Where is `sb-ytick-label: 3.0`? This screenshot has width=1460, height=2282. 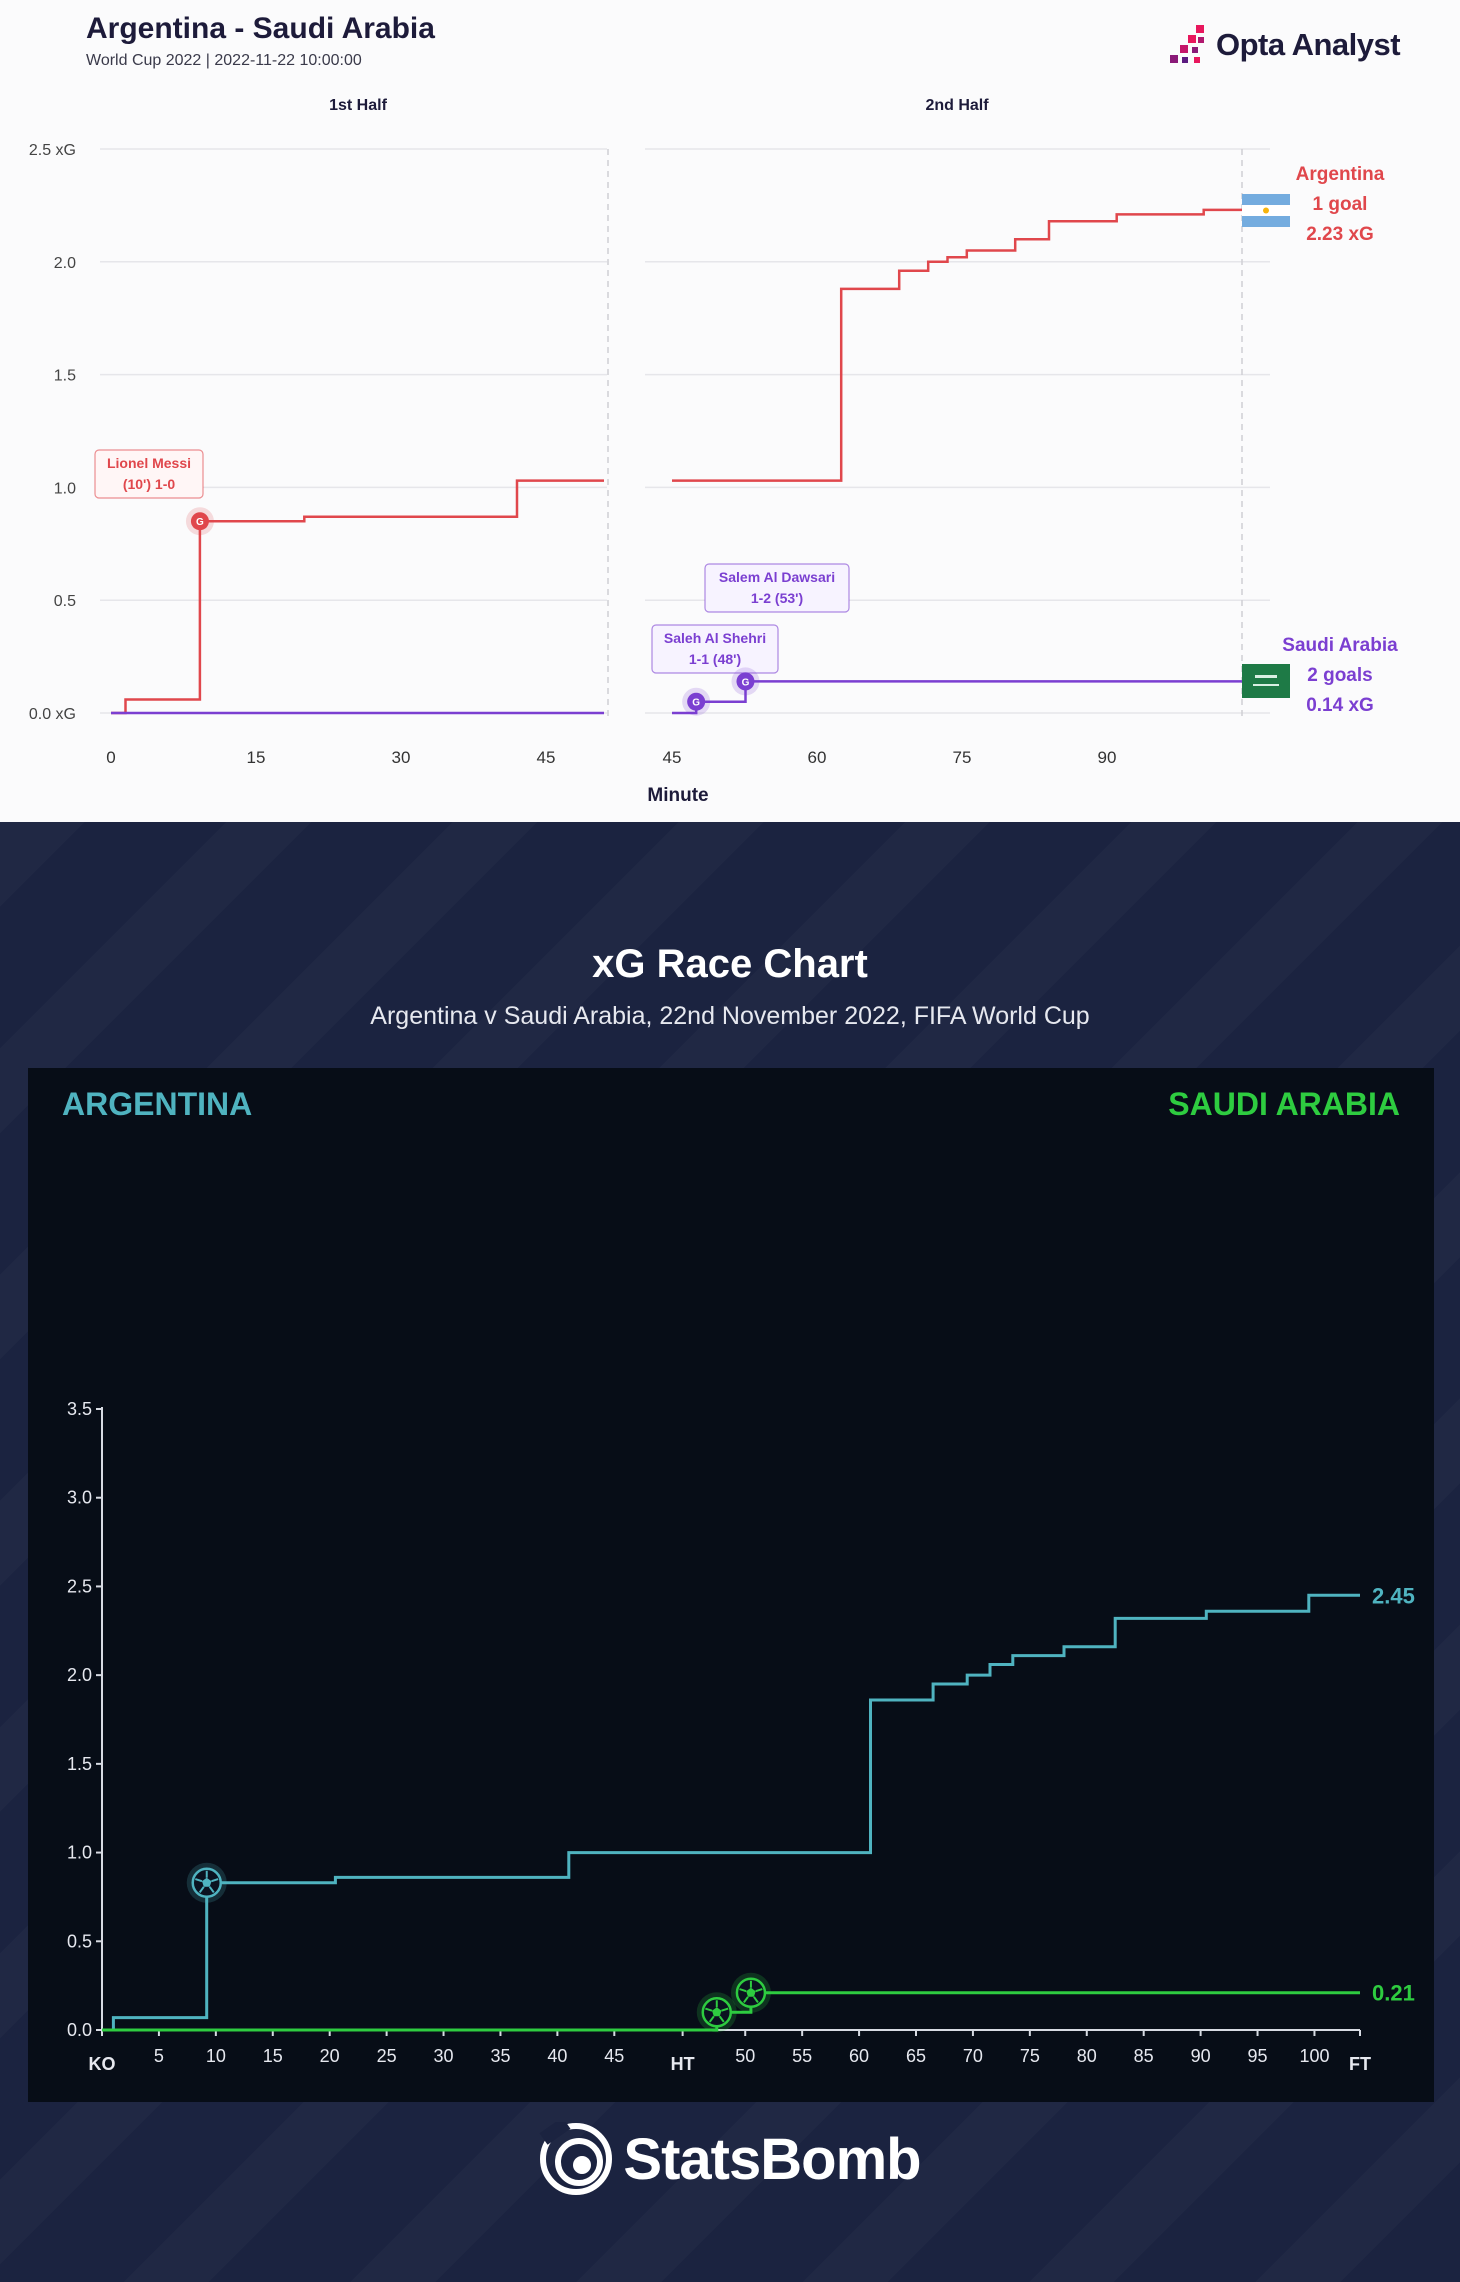 sb-ytick-label: 3.0 is located at coordinates (79, 1498).